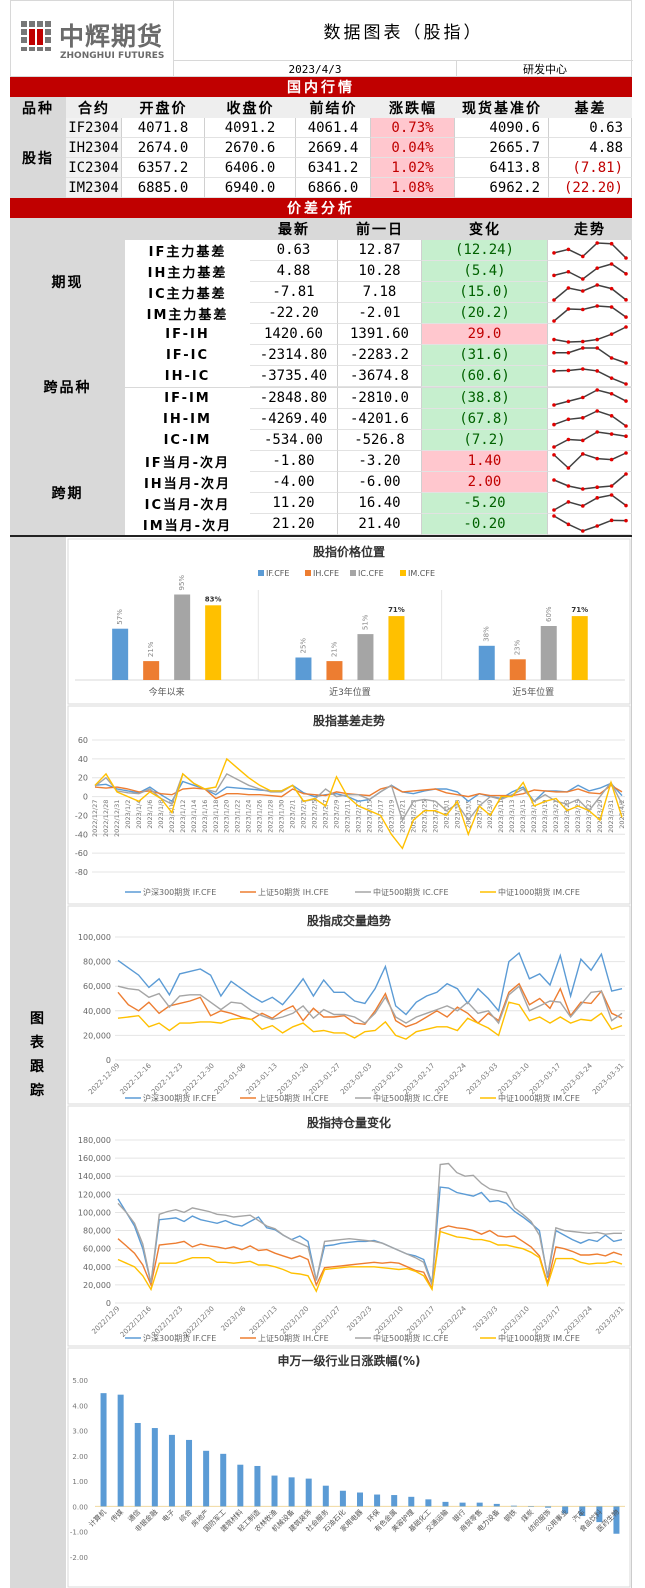 The height and width of the screenshot is (1588, 645). Describe the element at coordinates (294, 230) in the screenshot. I see `spread-column-header: 最新` at that location.